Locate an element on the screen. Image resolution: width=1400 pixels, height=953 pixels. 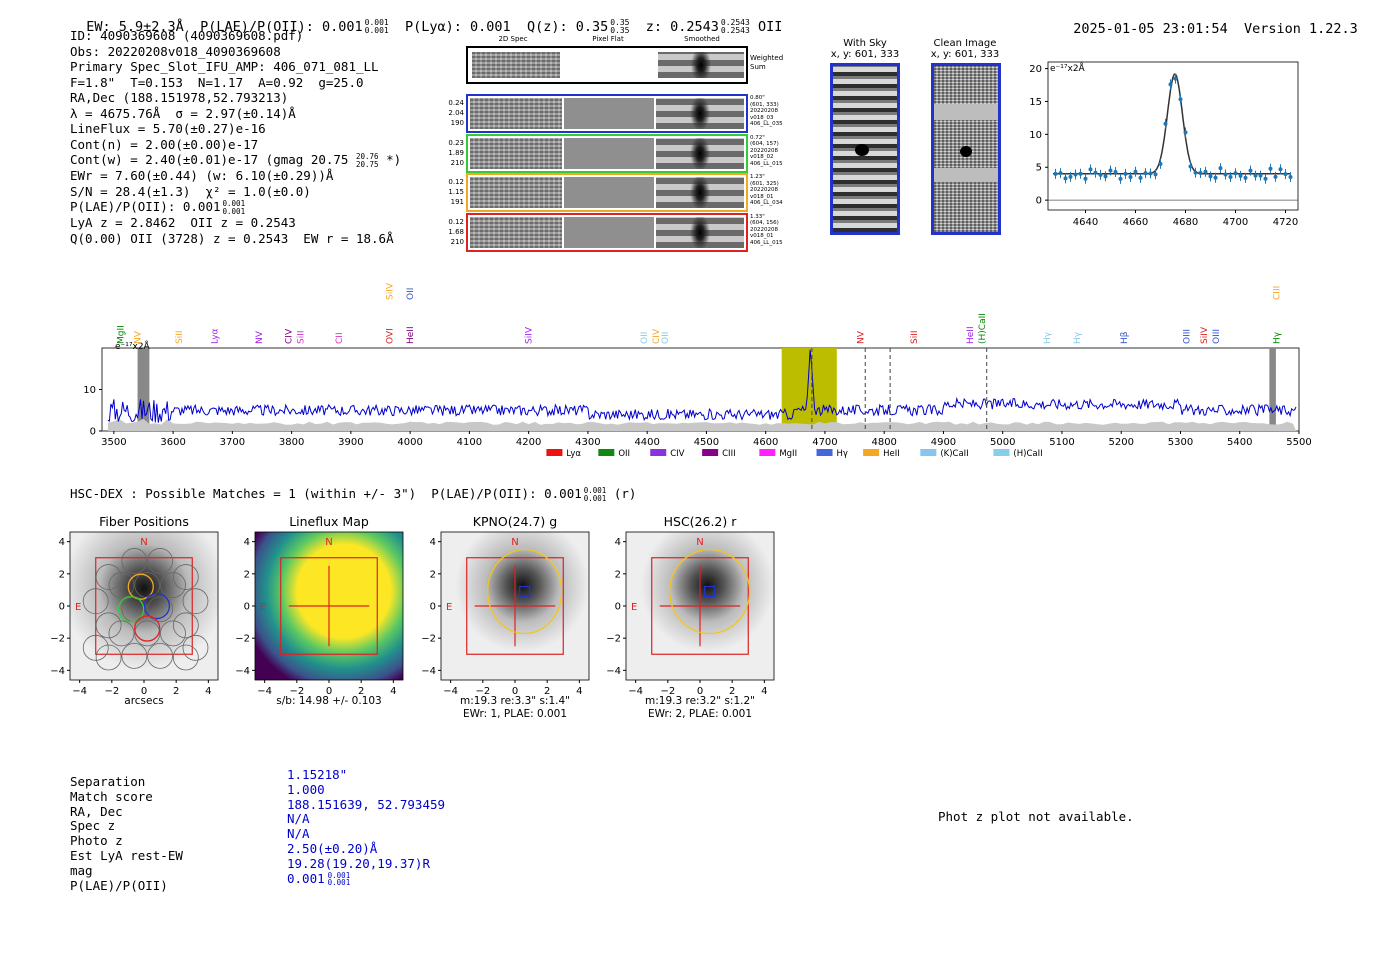
spectrum-line-label: Hβ is located at coordinates (1125, 337).